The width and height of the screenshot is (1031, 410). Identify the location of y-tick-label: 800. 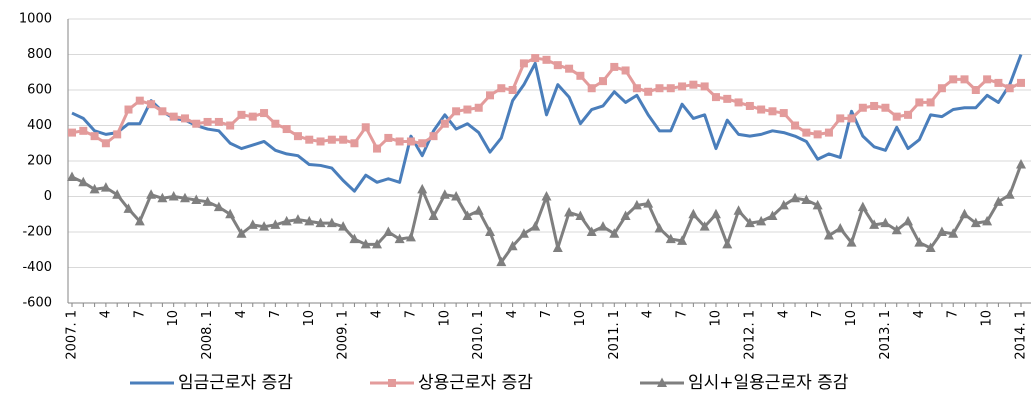
(39, 54).